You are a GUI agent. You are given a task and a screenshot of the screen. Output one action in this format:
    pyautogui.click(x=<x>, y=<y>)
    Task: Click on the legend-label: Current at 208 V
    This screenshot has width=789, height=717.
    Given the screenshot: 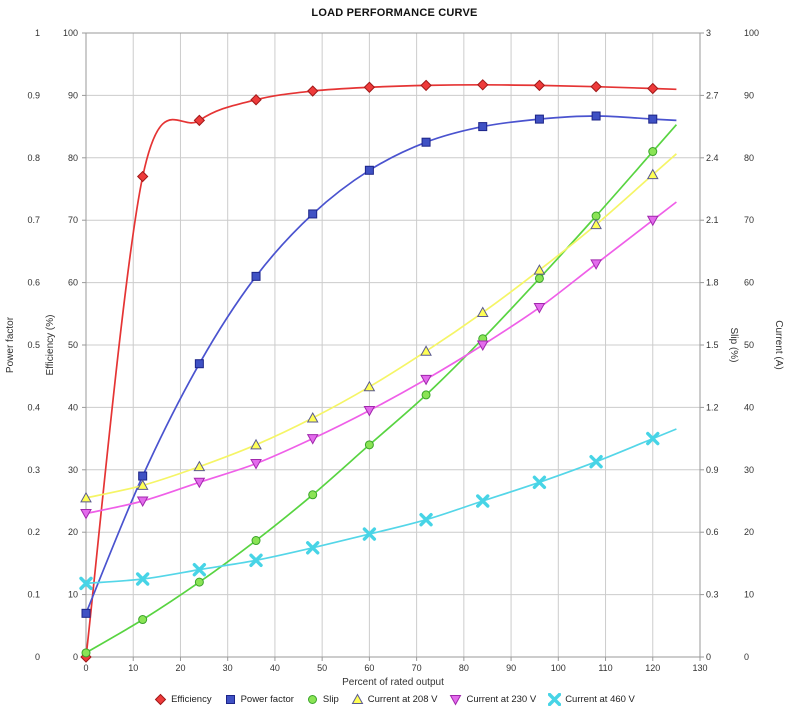 What is the action you would take?
    pyautogui.click(x=402, y=699)
    